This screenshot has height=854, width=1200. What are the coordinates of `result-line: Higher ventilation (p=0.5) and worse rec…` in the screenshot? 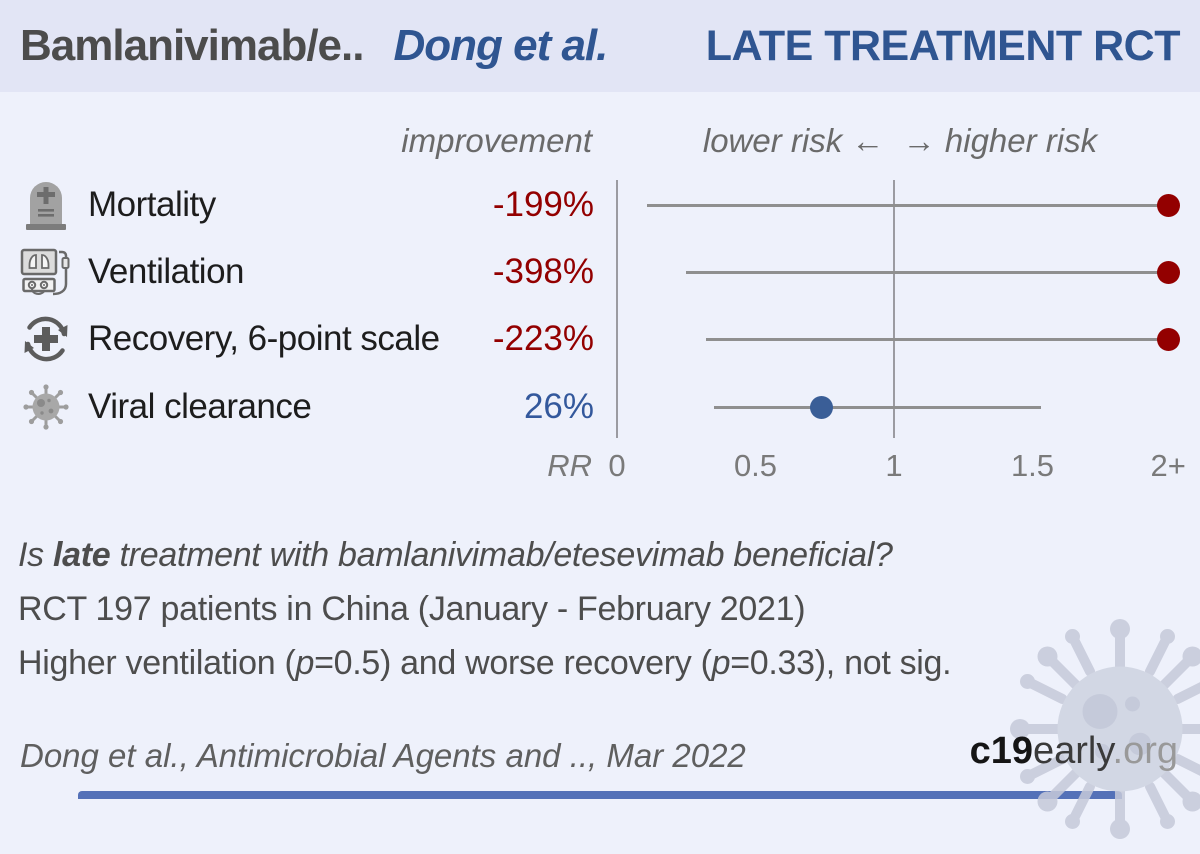 It's located at (484, 663).